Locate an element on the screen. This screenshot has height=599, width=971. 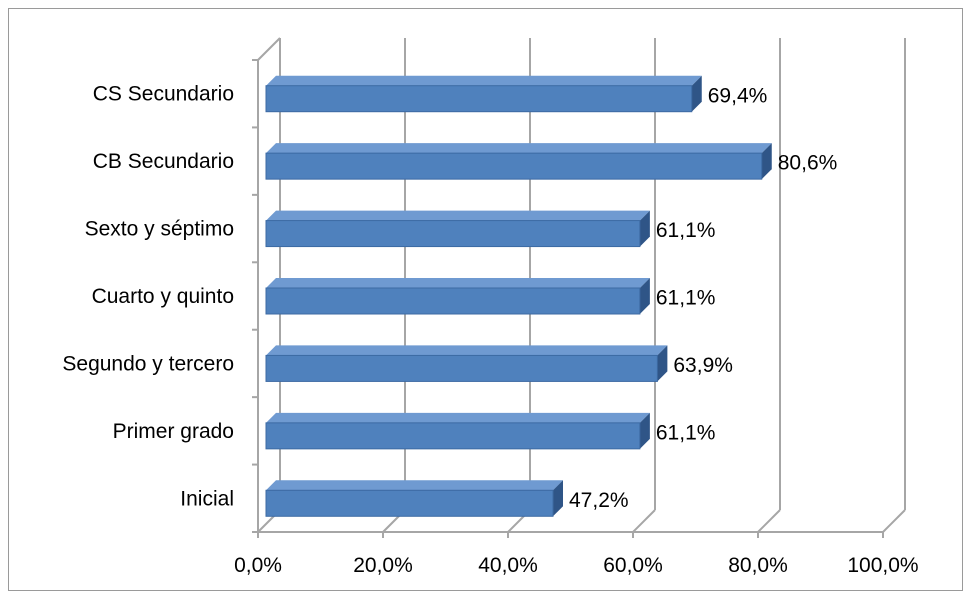
x-tick-label-2: 40,0% is located at coordinates (508, 565).